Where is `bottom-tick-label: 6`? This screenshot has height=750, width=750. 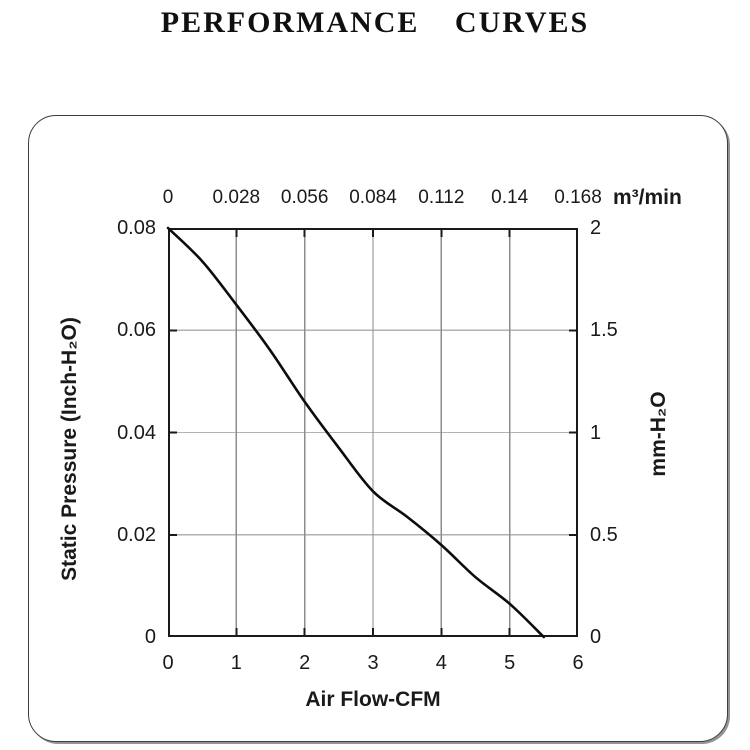
bottom-tick-label: 6 is located at coordinates (578, 663).